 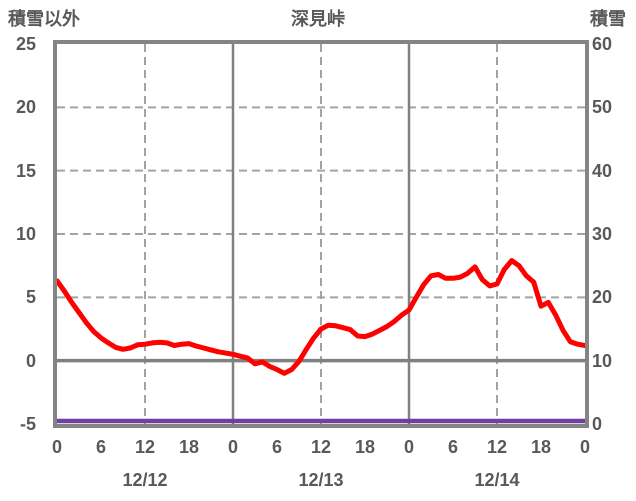 I want to click on right-axis-tick-label: 40, so click(x=602, y=170).